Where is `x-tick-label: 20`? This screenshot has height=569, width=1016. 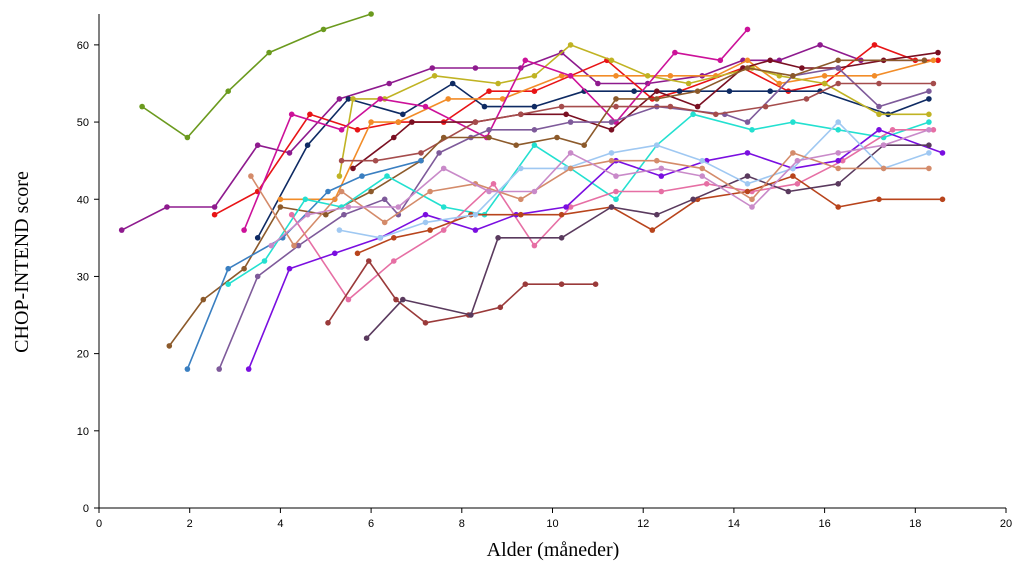 x-tick-label: 20 is located at coordinates (1006, 524).